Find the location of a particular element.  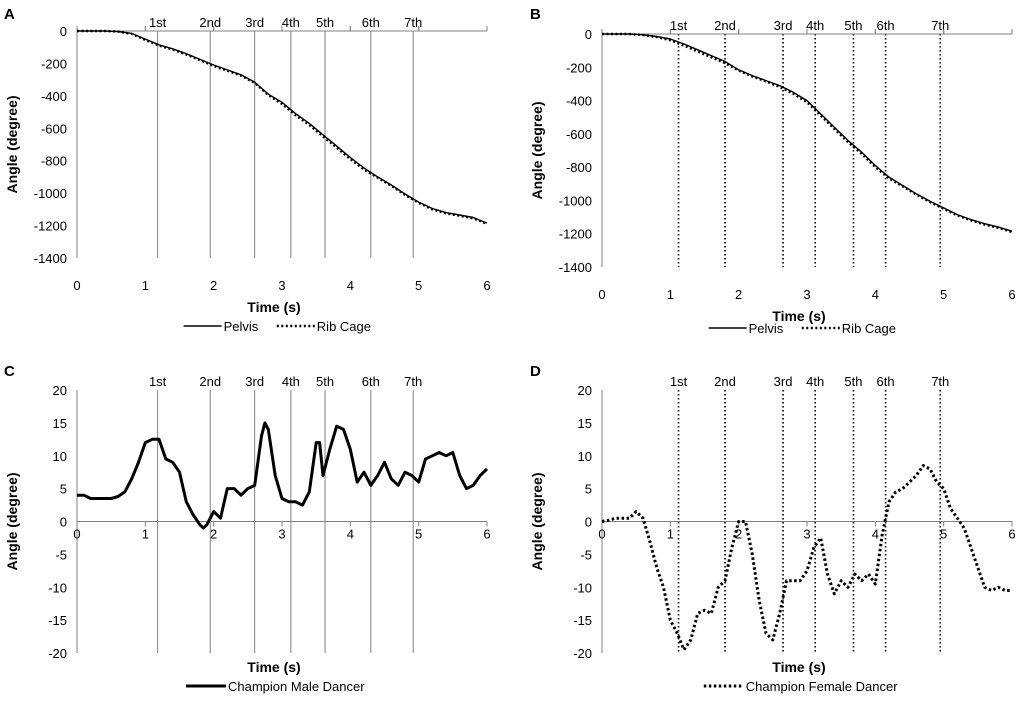

y-tick-label: 10 is located at coordinates (585, 456).